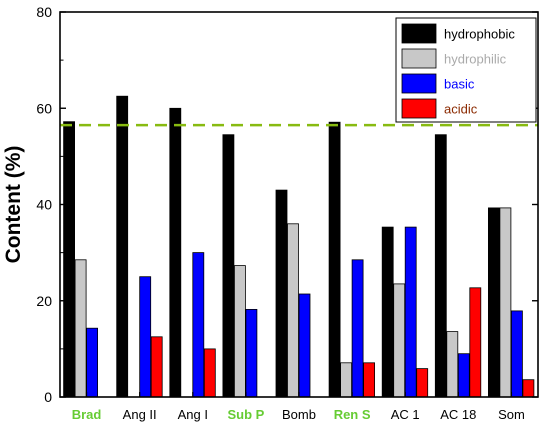  What do you see at coordinates (479, 34) in the screenshot?
I see `legend-label-hydrophobic: hydrophobic` at bounding box center [479, 34].